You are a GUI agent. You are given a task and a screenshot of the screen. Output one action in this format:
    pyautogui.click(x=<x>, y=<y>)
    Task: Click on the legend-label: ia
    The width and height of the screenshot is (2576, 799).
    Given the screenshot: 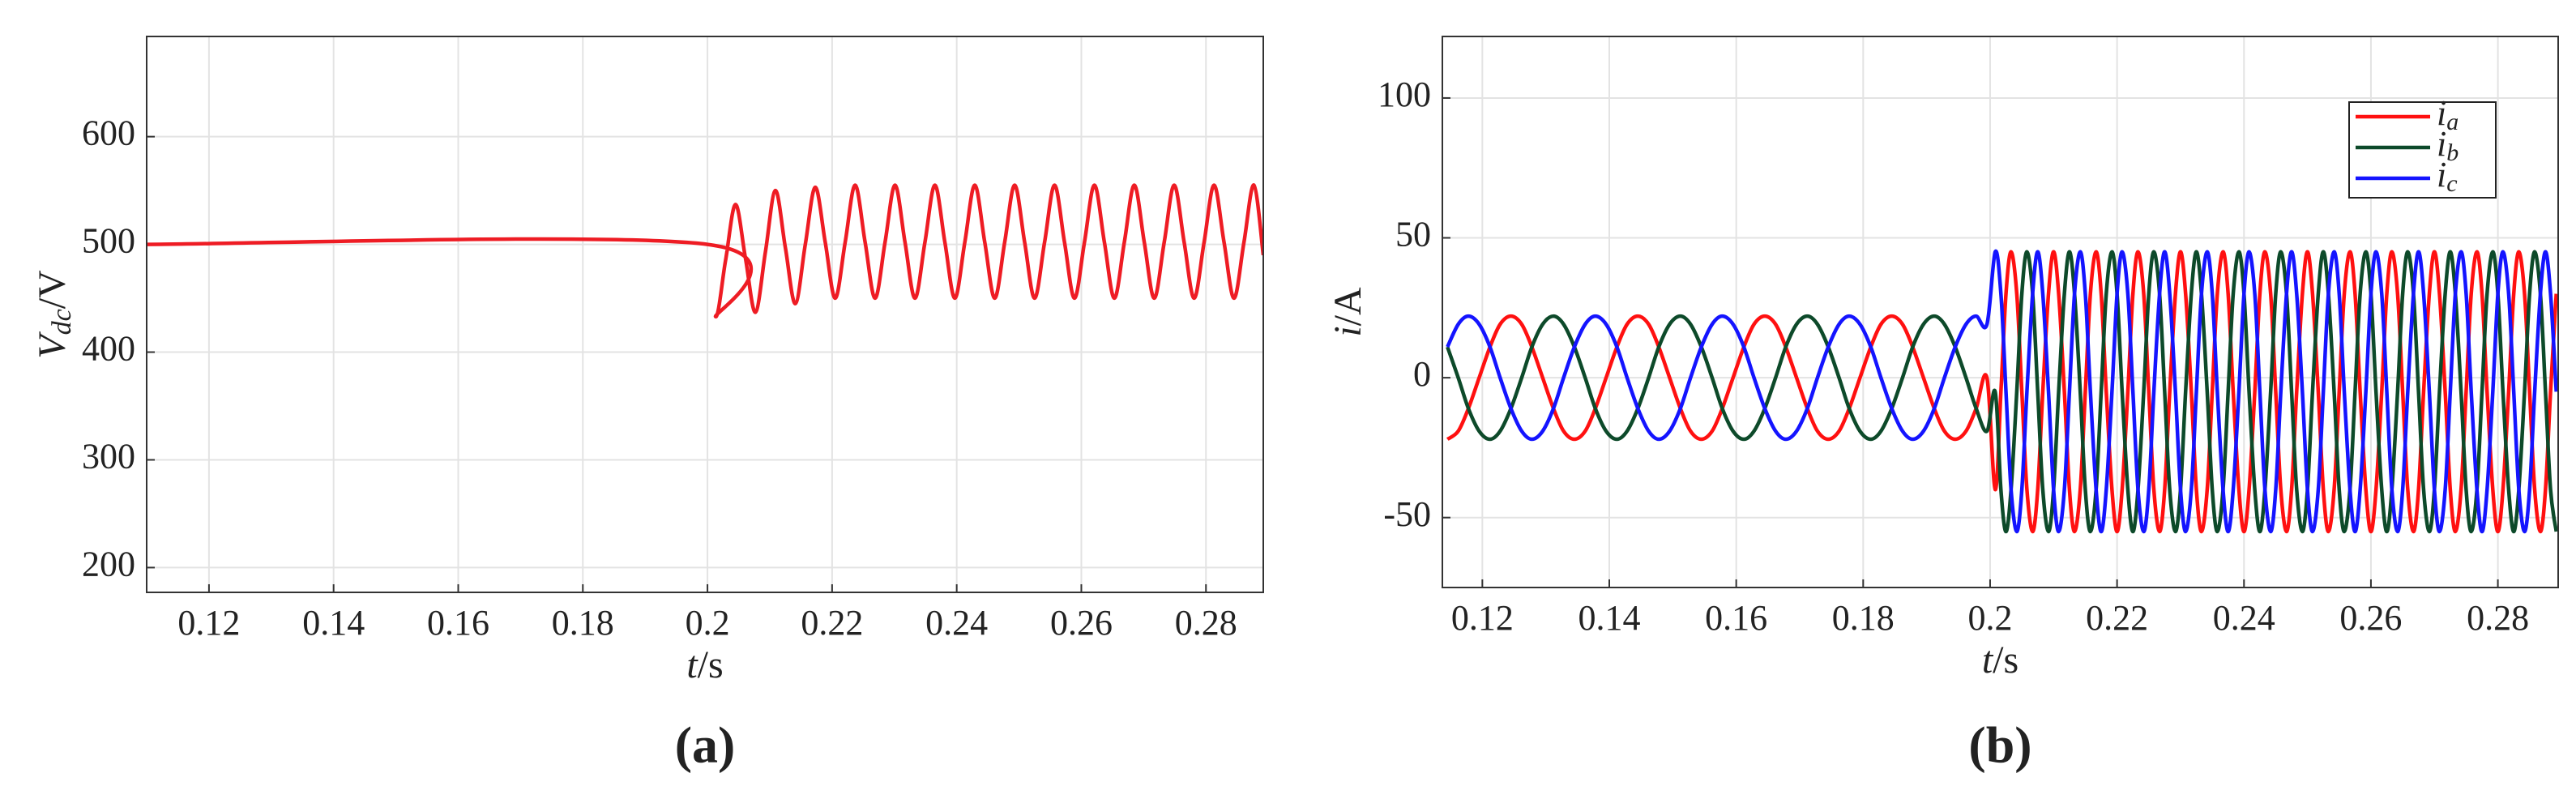 What is the action you would take?
    pyautogui.click(x=2448, y=114)
    